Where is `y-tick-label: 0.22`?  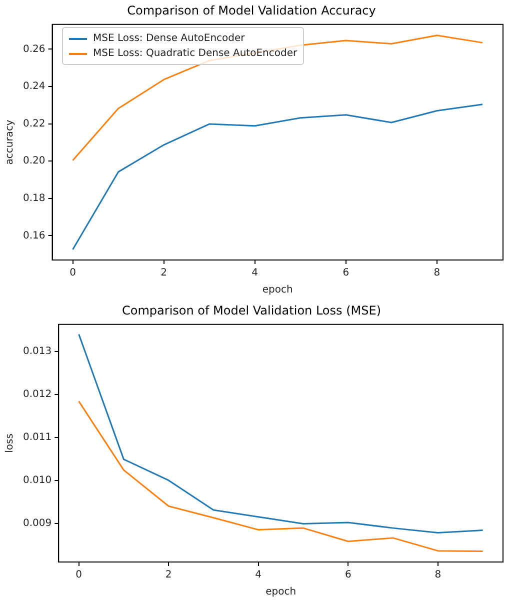
y-tick-label: 0.22 is located at coordinates (34, 124).